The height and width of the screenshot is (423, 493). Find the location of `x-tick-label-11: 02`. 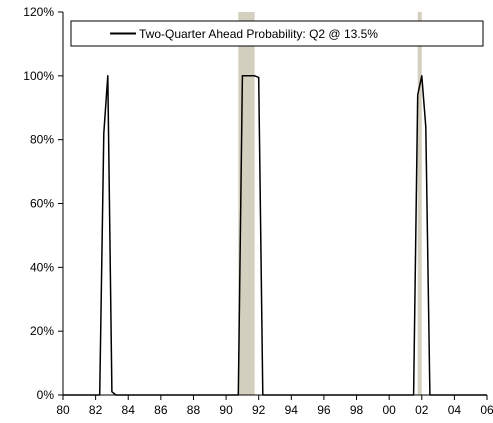

x-tick-label-11: 02 is located at coordinates (422, 410).